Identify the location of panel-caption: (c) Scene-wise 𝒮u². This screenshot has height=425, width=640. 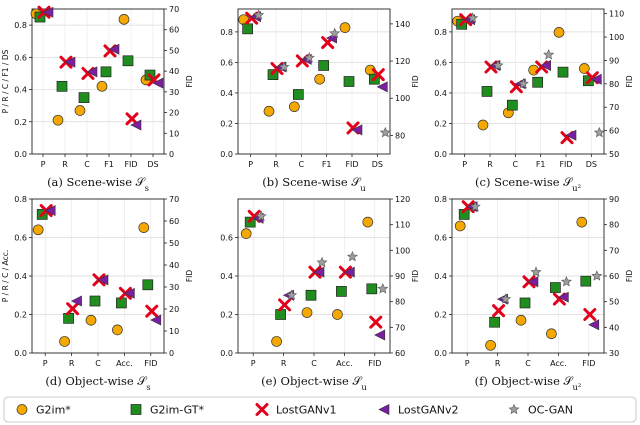
(528, 184).